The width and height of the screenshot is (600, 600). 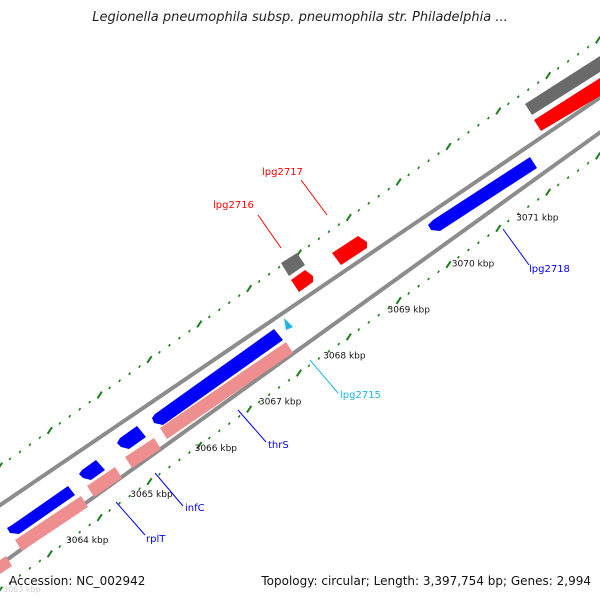 I want to click on gene-label-lpg2716: lpg2716, so click(x=233, y=205).